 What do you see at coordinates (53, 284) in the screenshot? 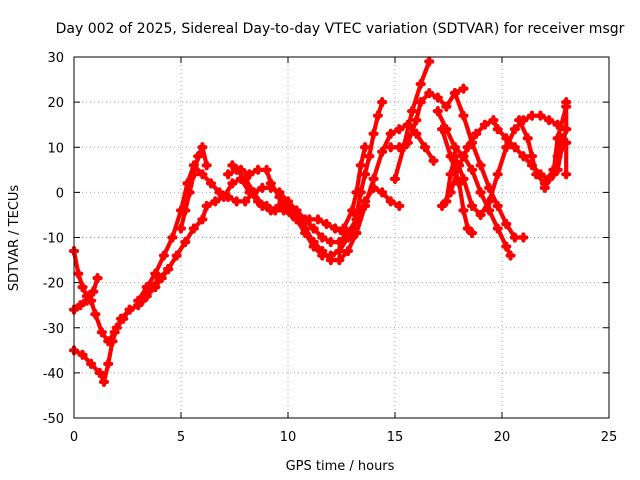
I see `y-tick-label: -20` at bounding box center [53, 284].